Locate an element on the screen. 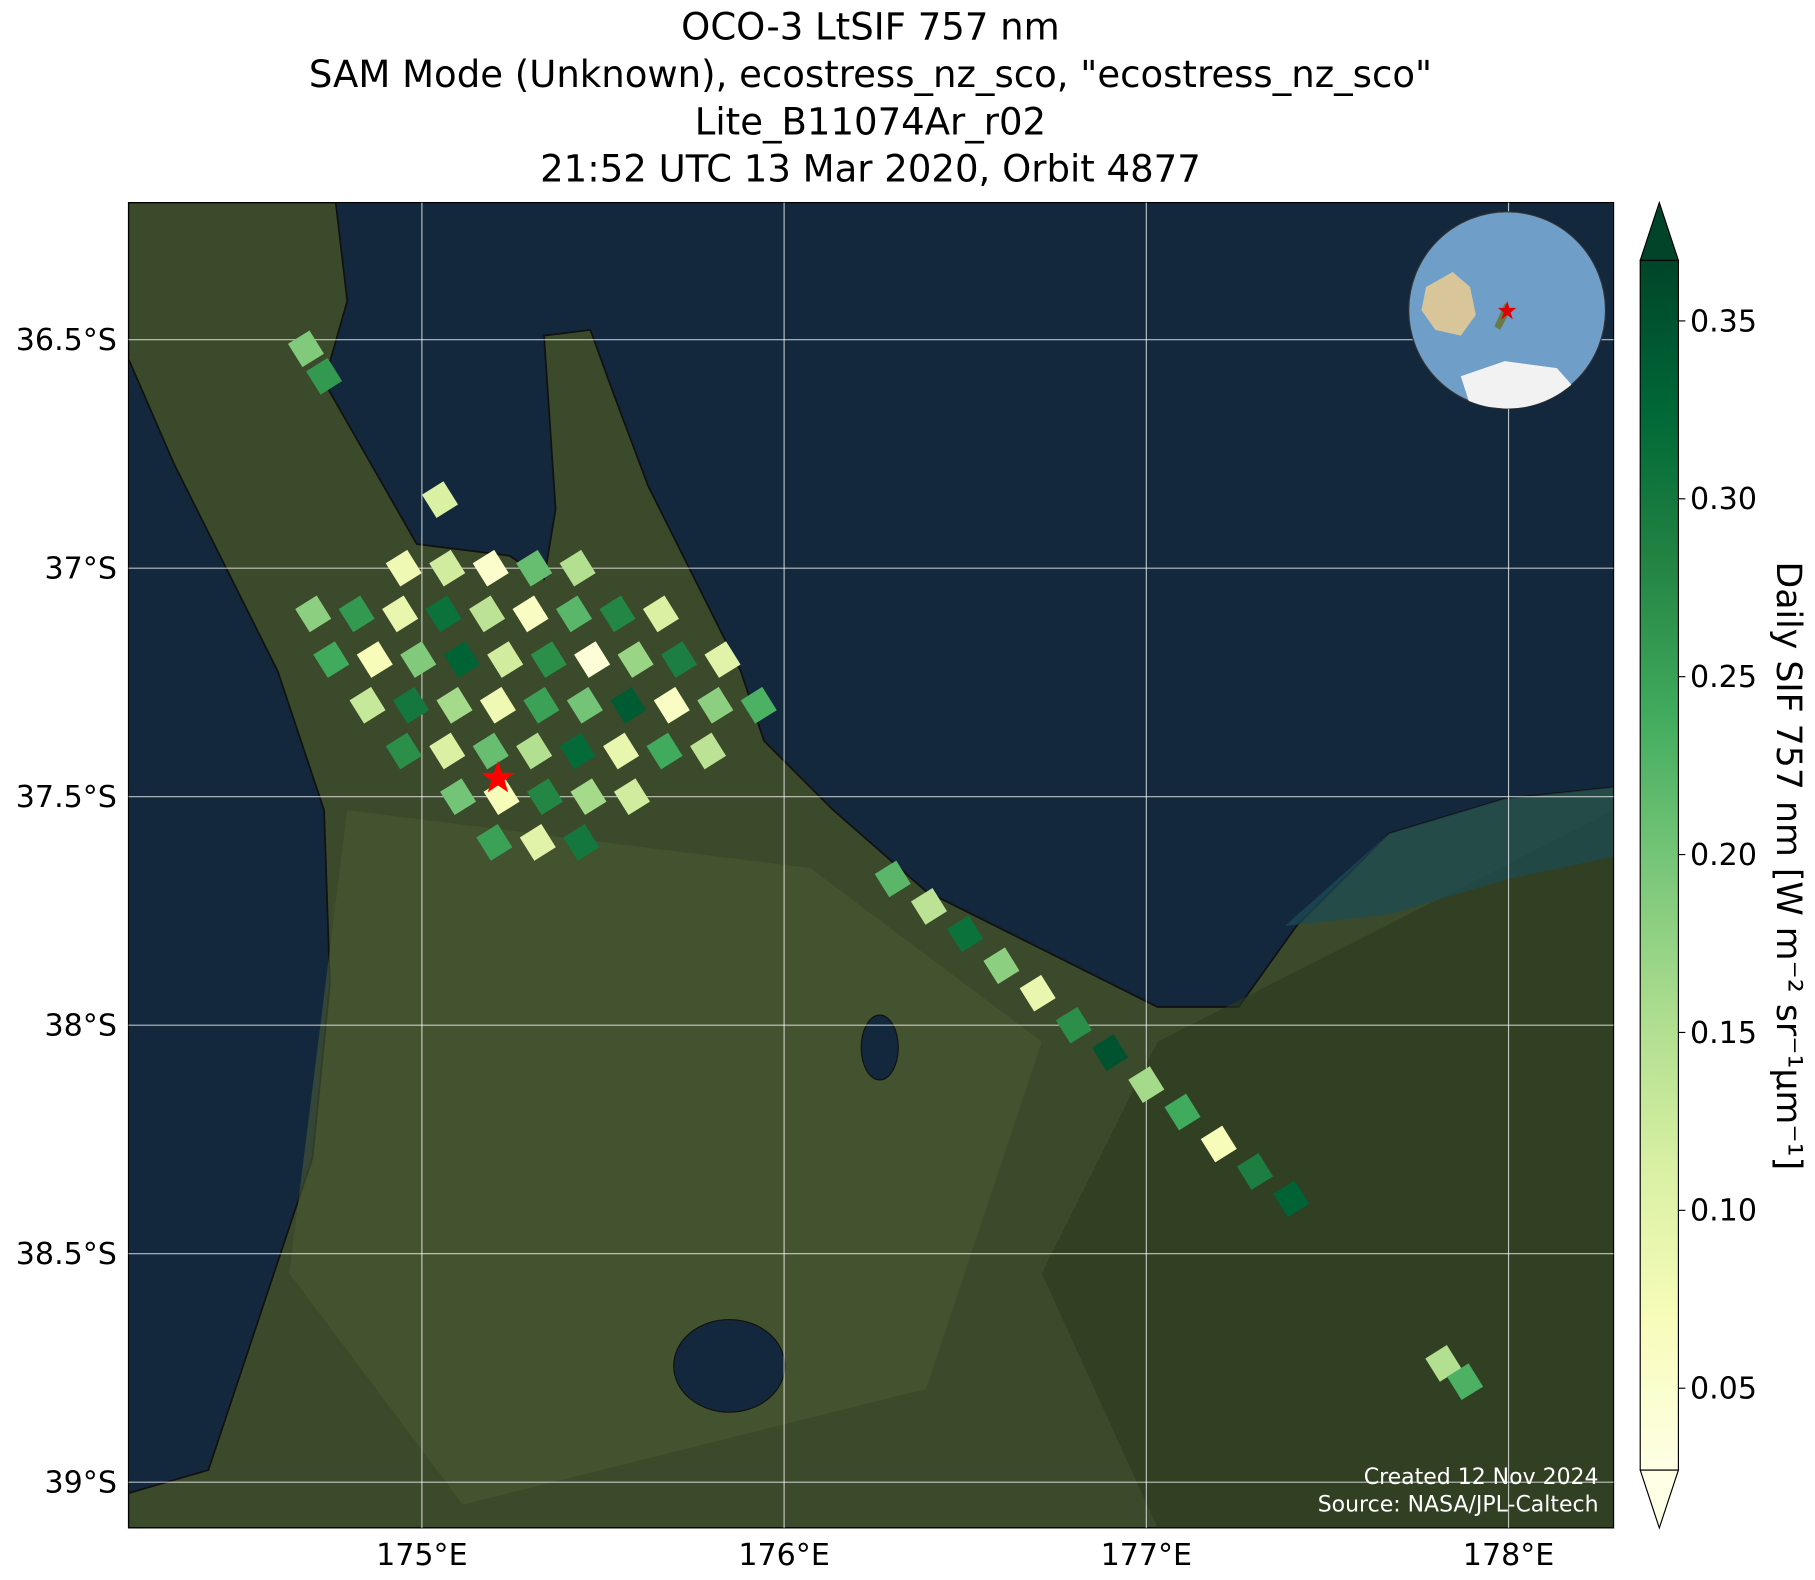 The width and height of the screenshot is (1815, 1580). colorbar-tick-label: 0.05 is located at coordinates (1723, 1389).